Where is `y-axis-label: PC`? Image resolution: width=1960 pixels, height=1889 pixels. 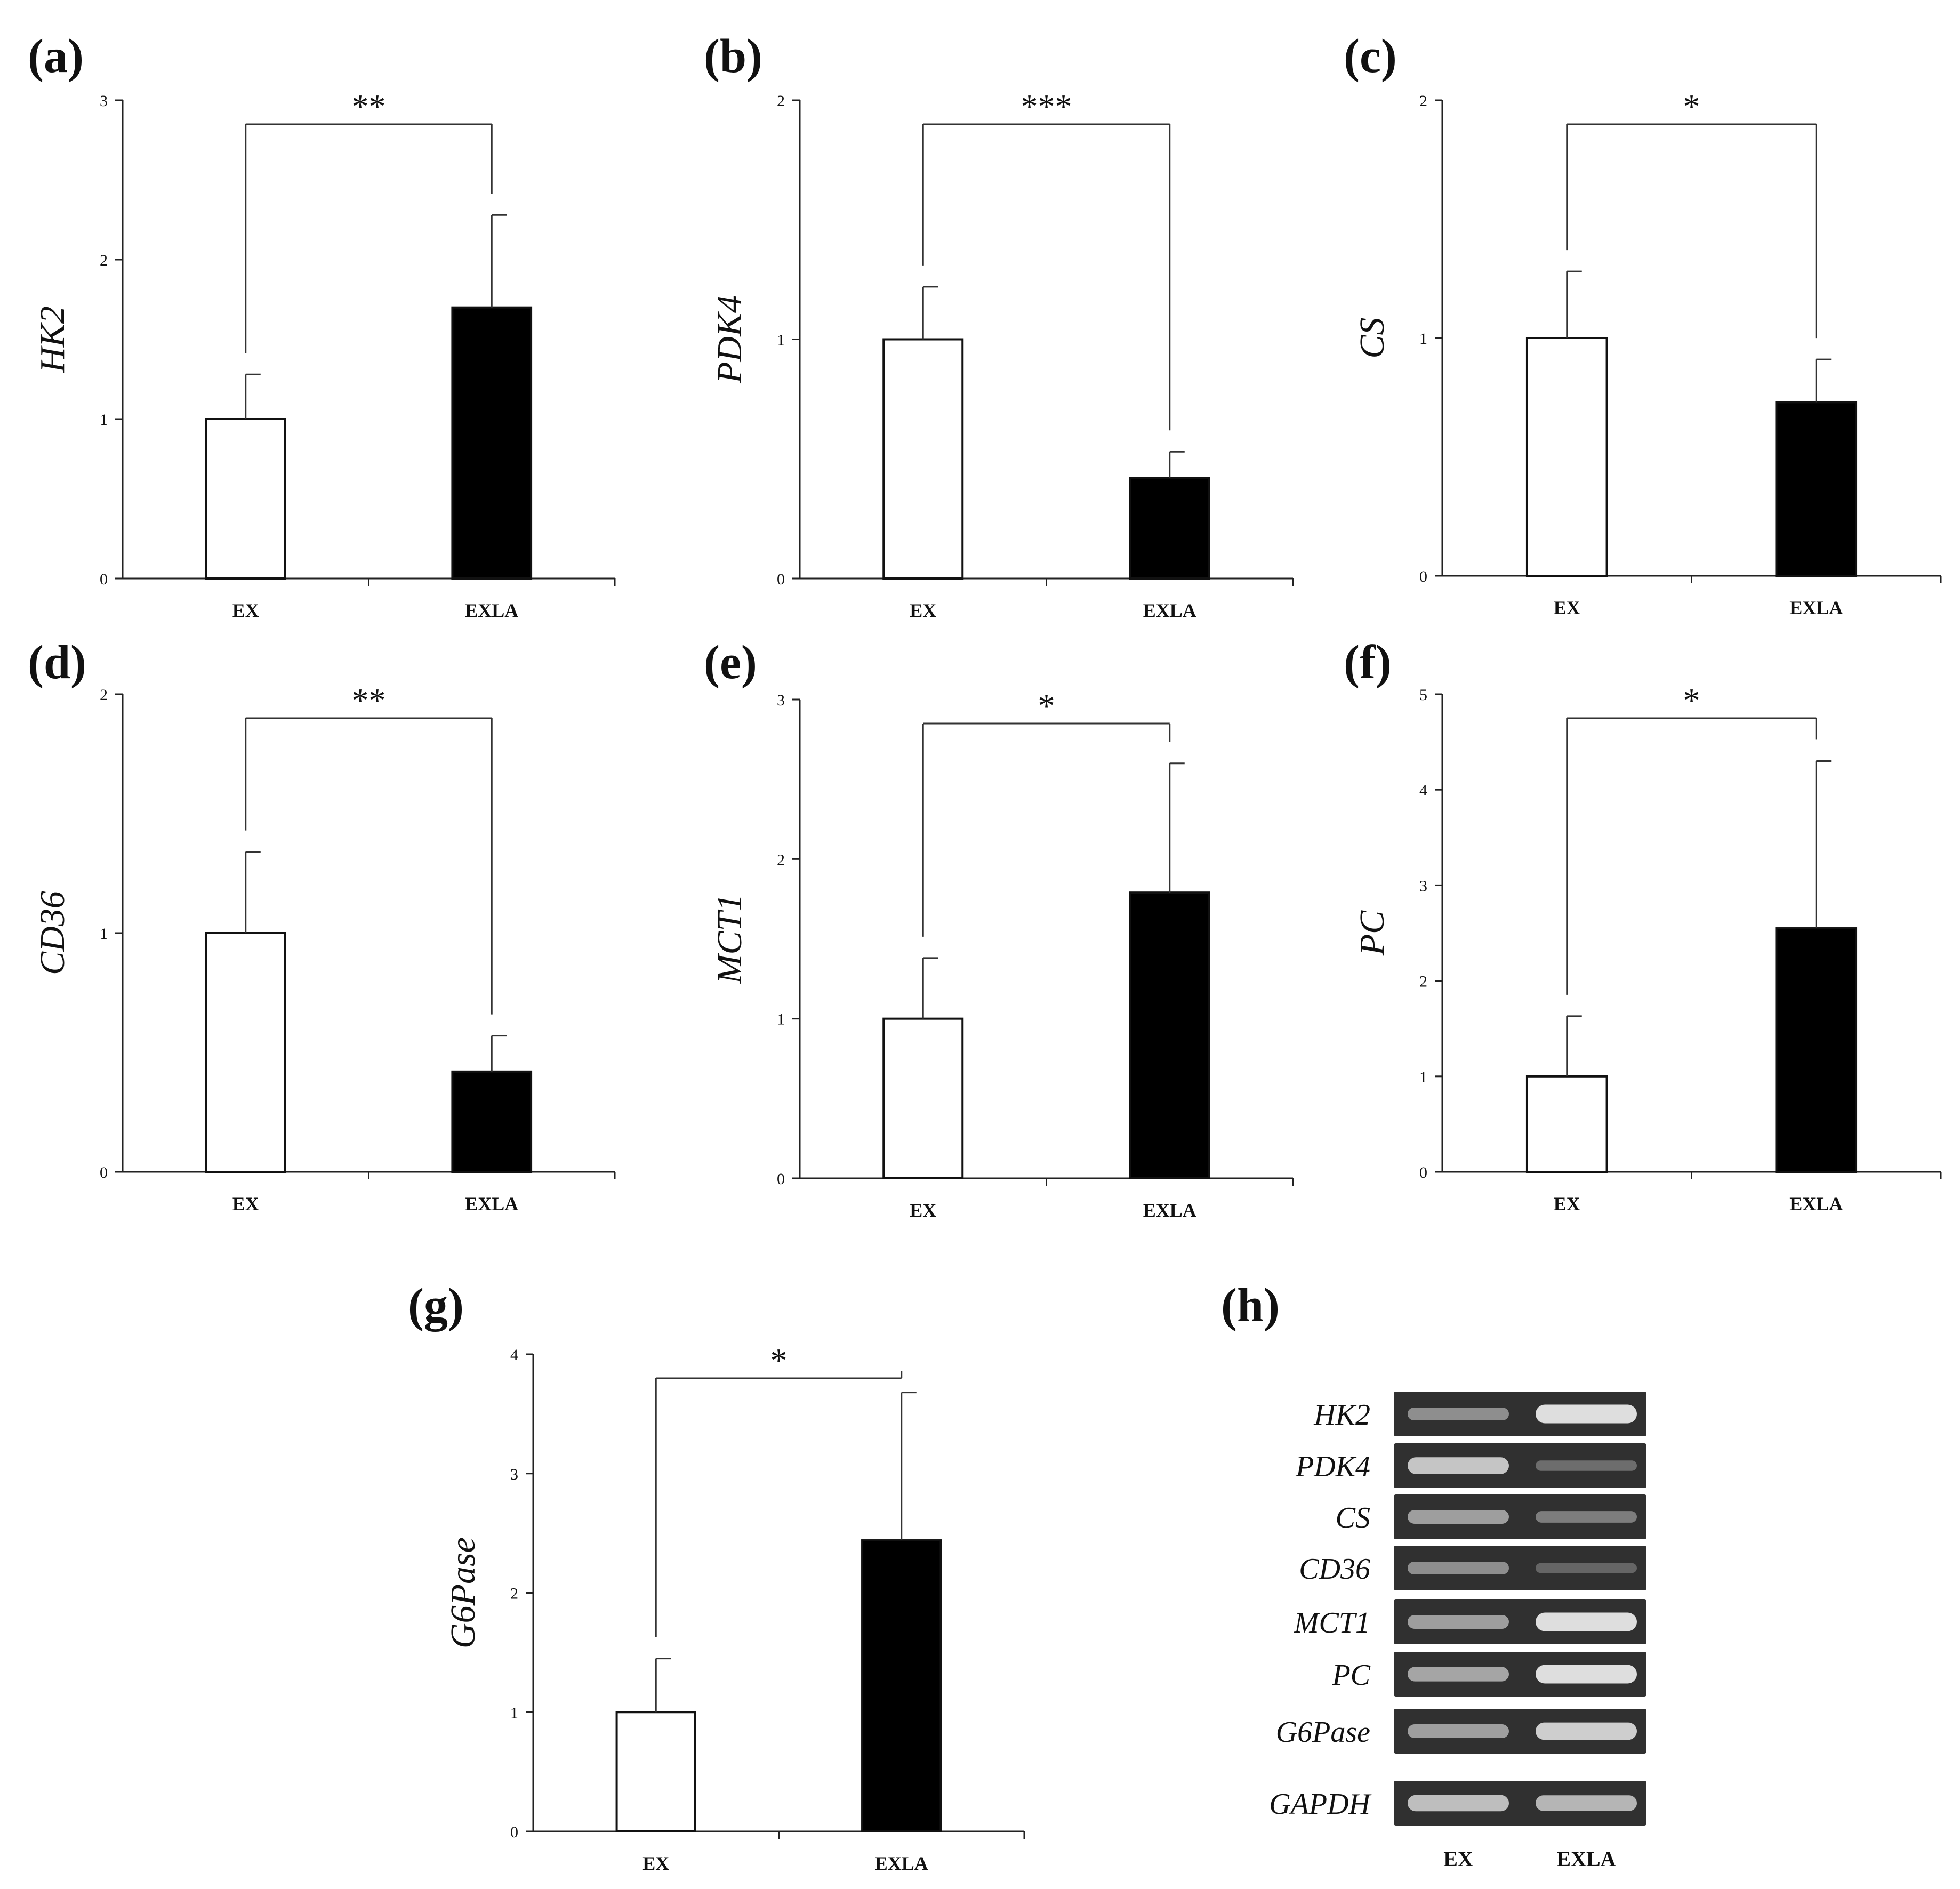 y-axis-label: PC is located at coordinates (1372, 933).